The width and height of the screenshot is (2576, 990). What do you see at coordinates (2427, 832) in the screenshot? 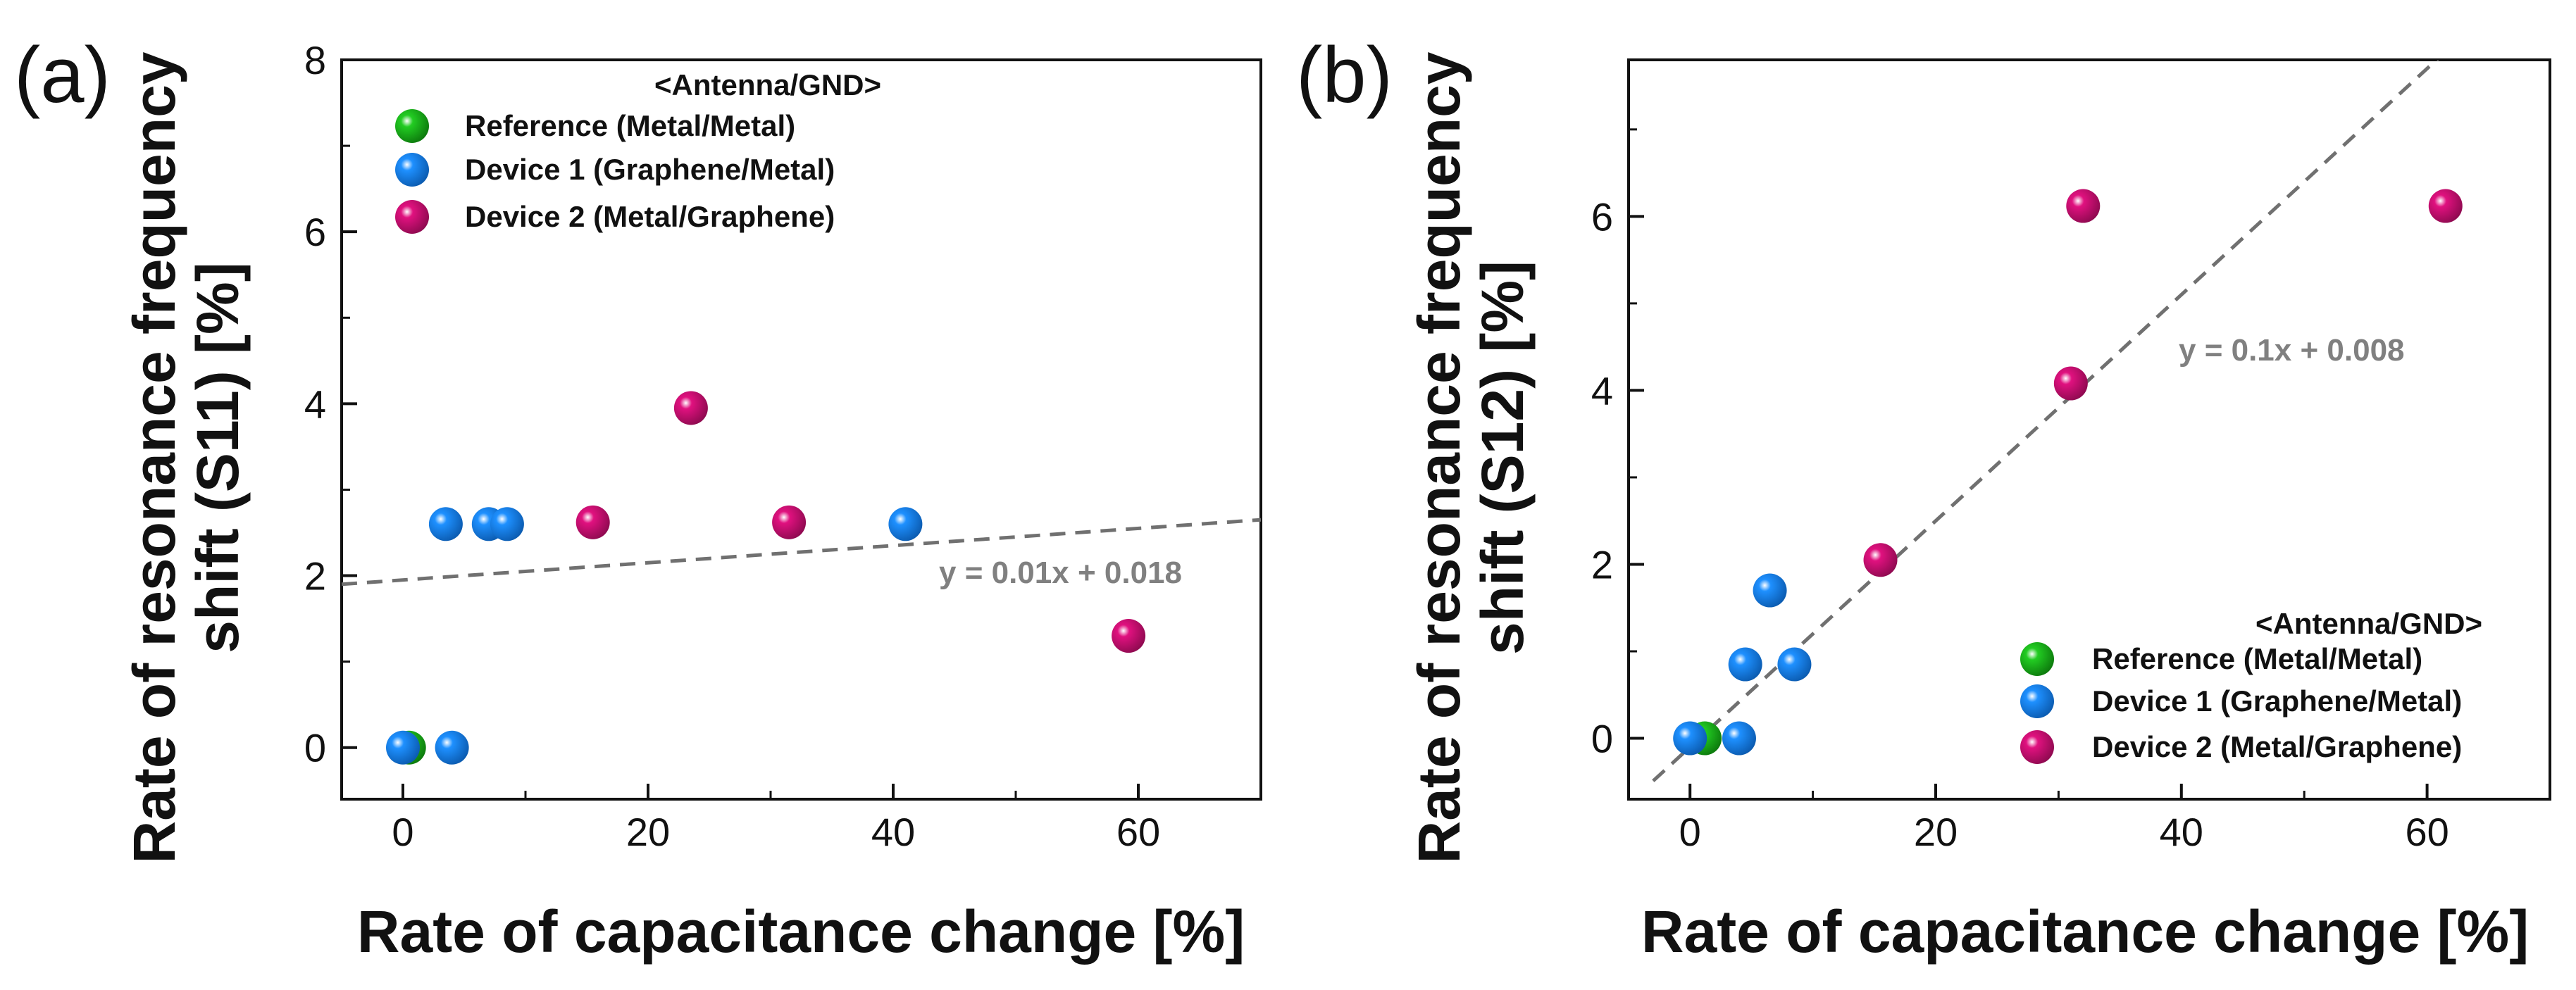
I see `panel-b-x-tick-label: 60` at bounding box center [2427, 832].